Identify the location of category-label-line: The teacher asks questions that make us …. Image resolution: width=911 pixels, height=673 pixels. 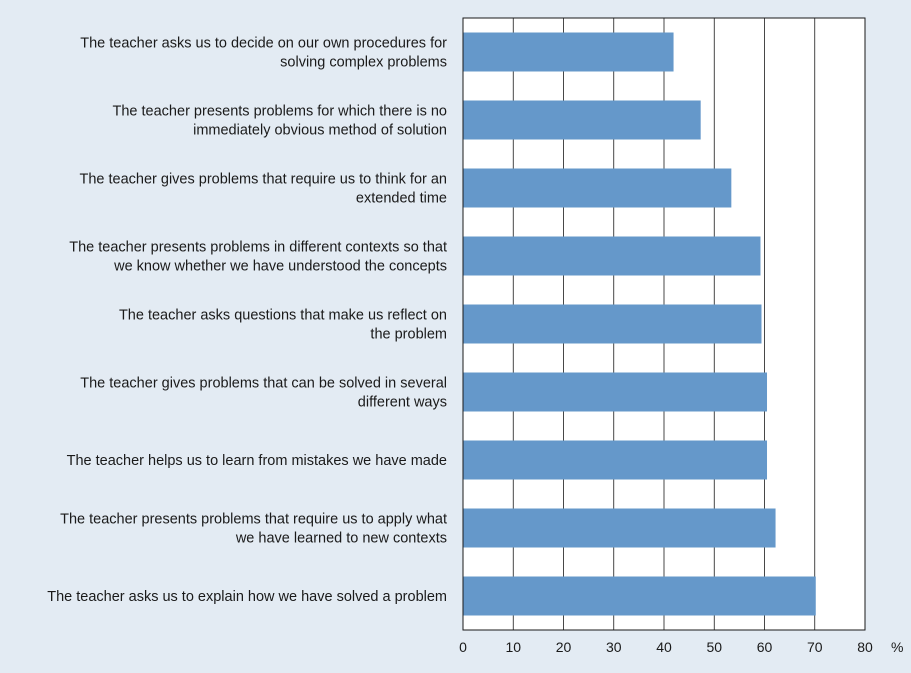
(283, 316).